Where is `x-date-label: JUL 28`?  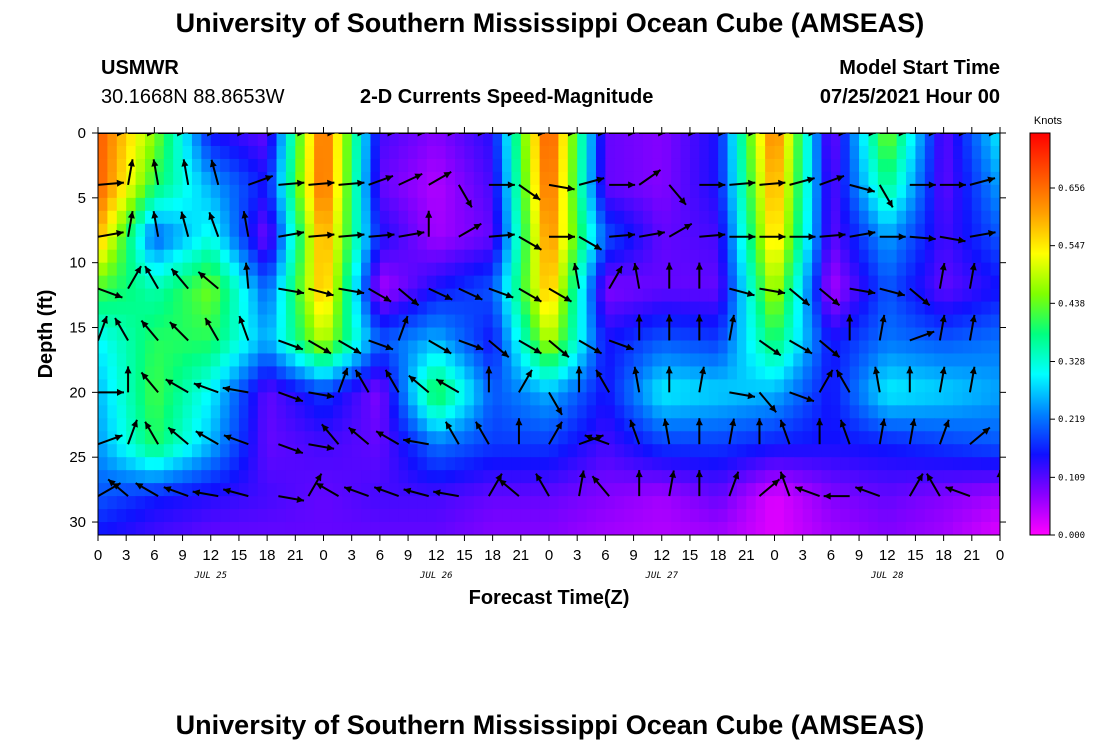 x-date-label: JUL 28 is located at coordinates (887, 576).